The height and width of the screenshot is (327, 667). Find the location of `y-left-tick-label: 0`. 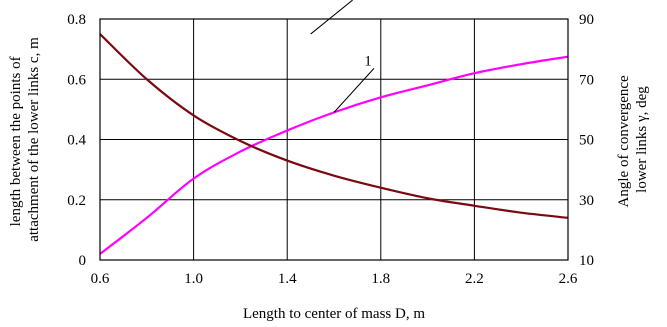

y-left-tick-label: 0 is located at coordinates (83, 261).